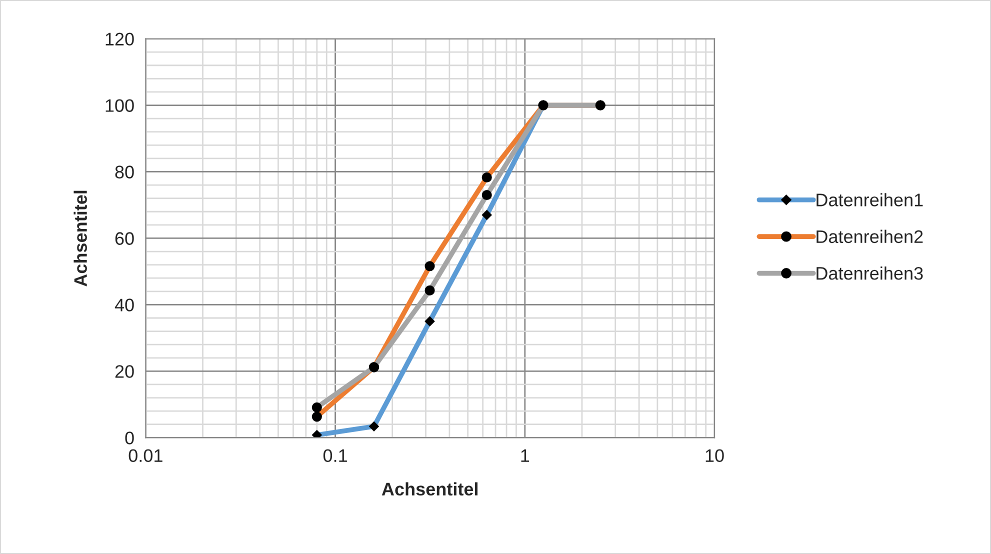 This screenshot has width=991, height=554. I want to click on x-tick-label: 1, so click(525, 455).